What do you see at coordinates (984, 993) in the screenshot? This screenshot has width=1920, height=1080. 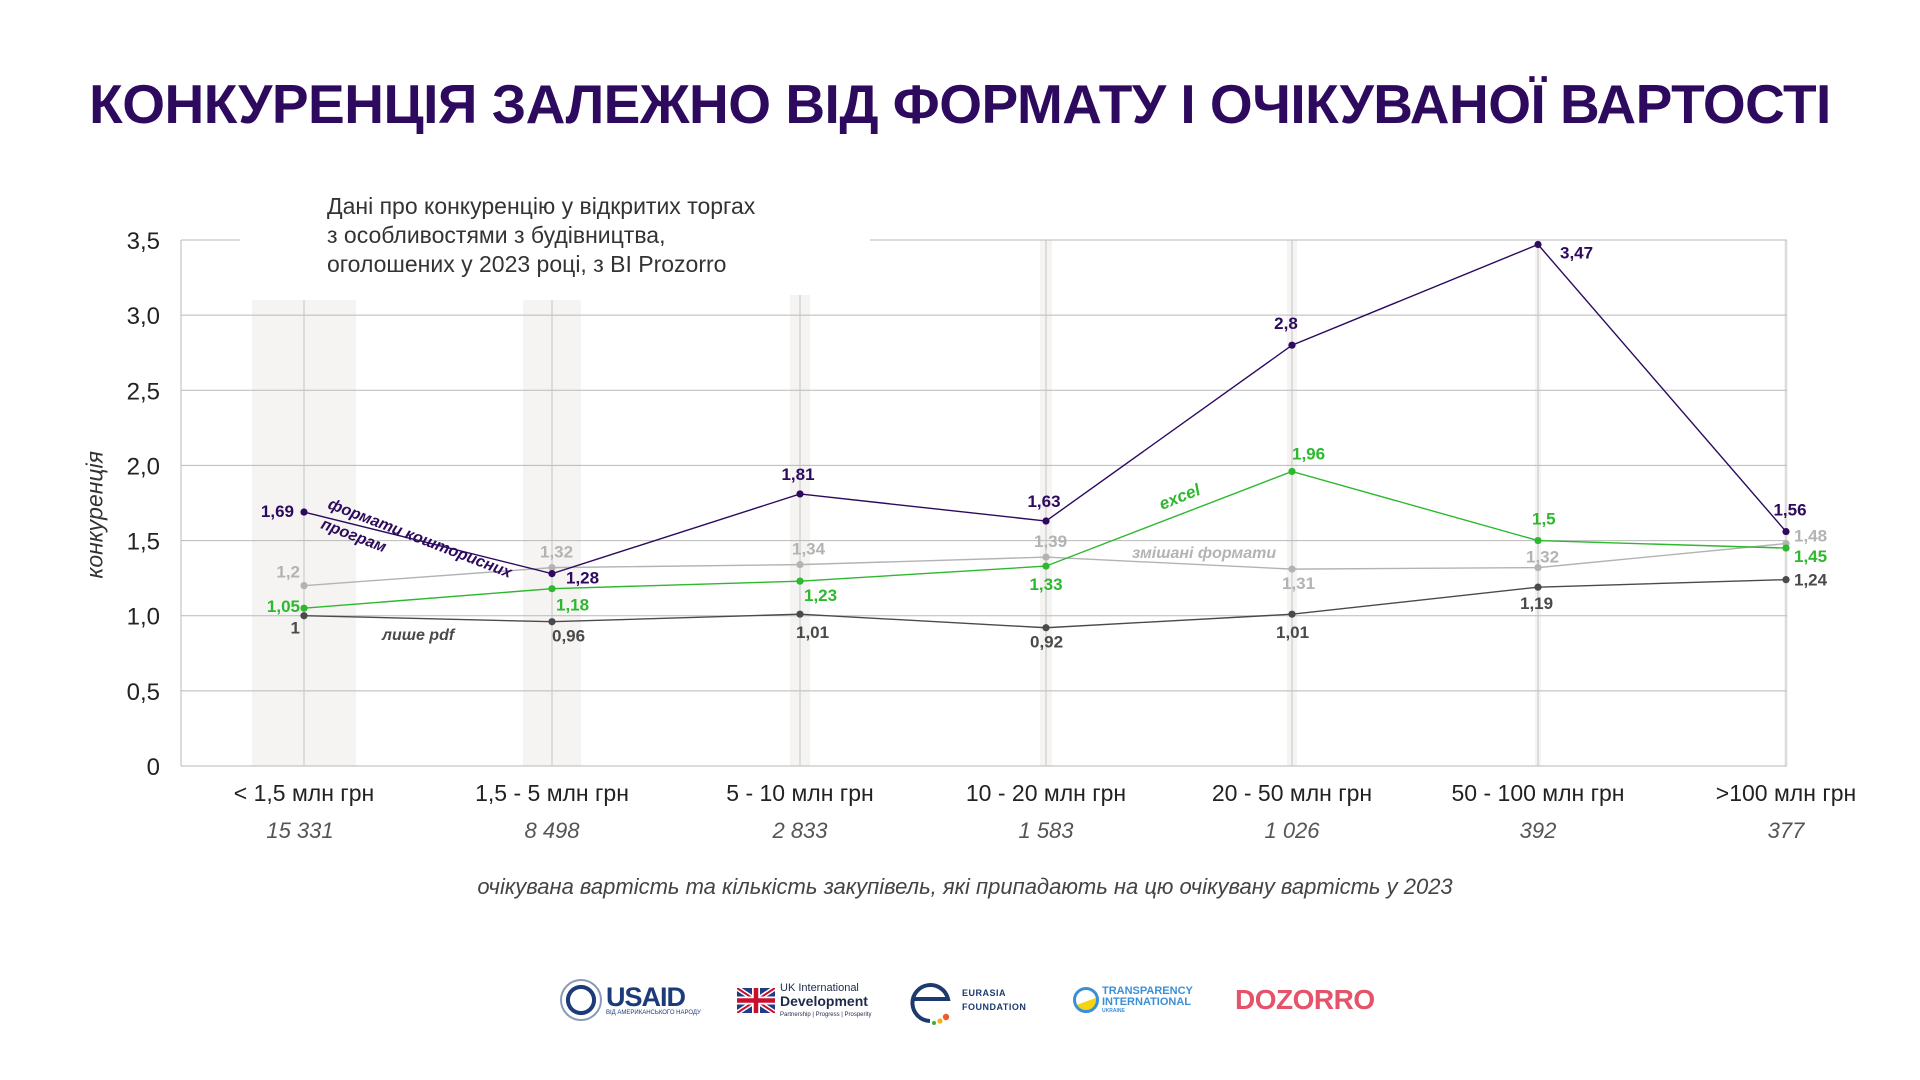 I see `eurasia-line1: EURASIA` at bounding box center [984, 993].